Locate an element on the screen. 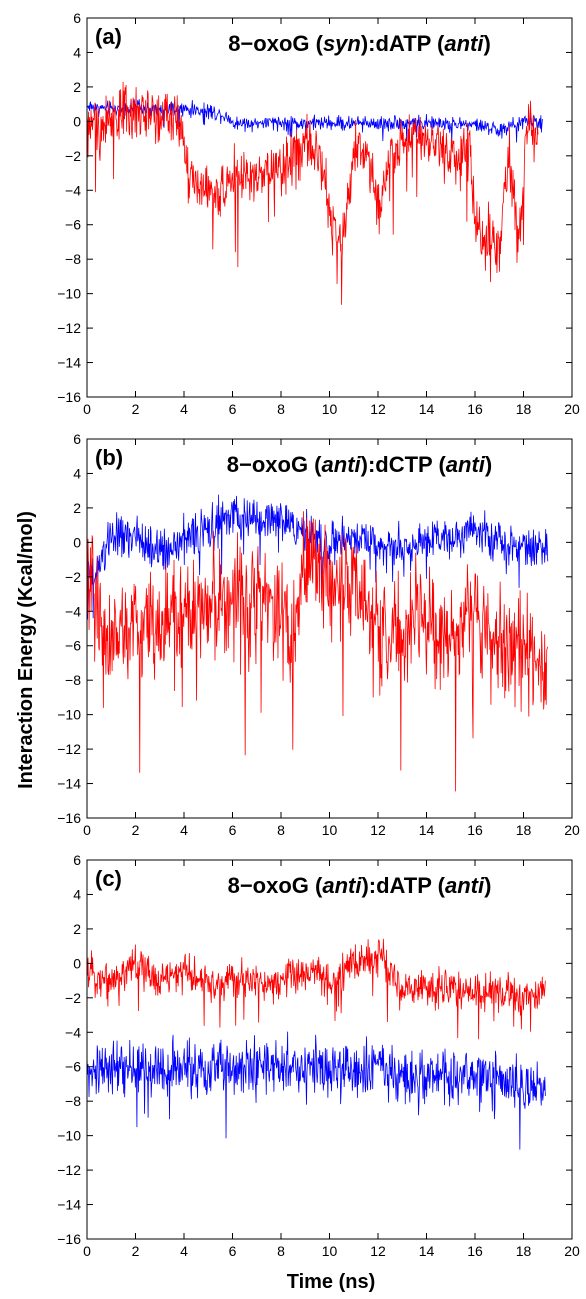 The image size is (586, 1299). panel-title: 8−oxoG (syn):dATP (anti) is located at coordinates (359, 43).